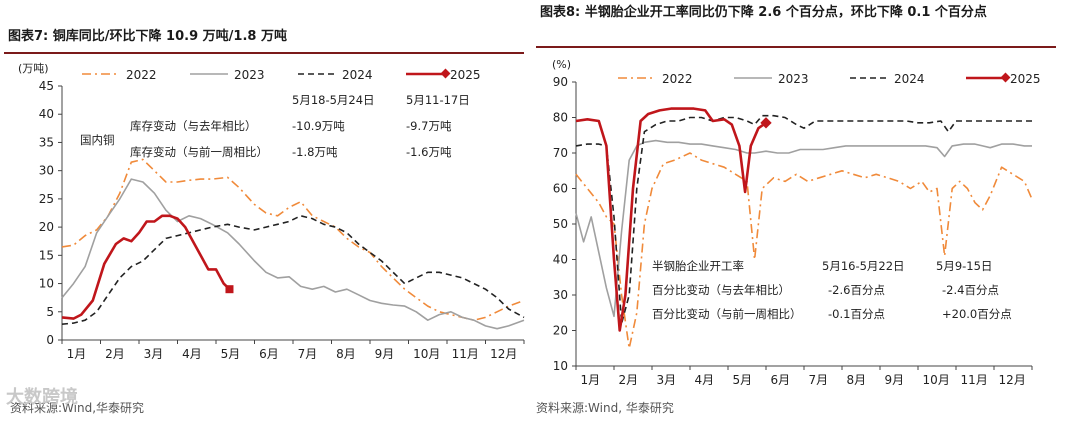 This screenshot has height=434, width=1072. What do you see at coordinates (793, 79) in the screenshot?
I see `right-legend-label-2023: 2023` at bounding box center [793, 79].